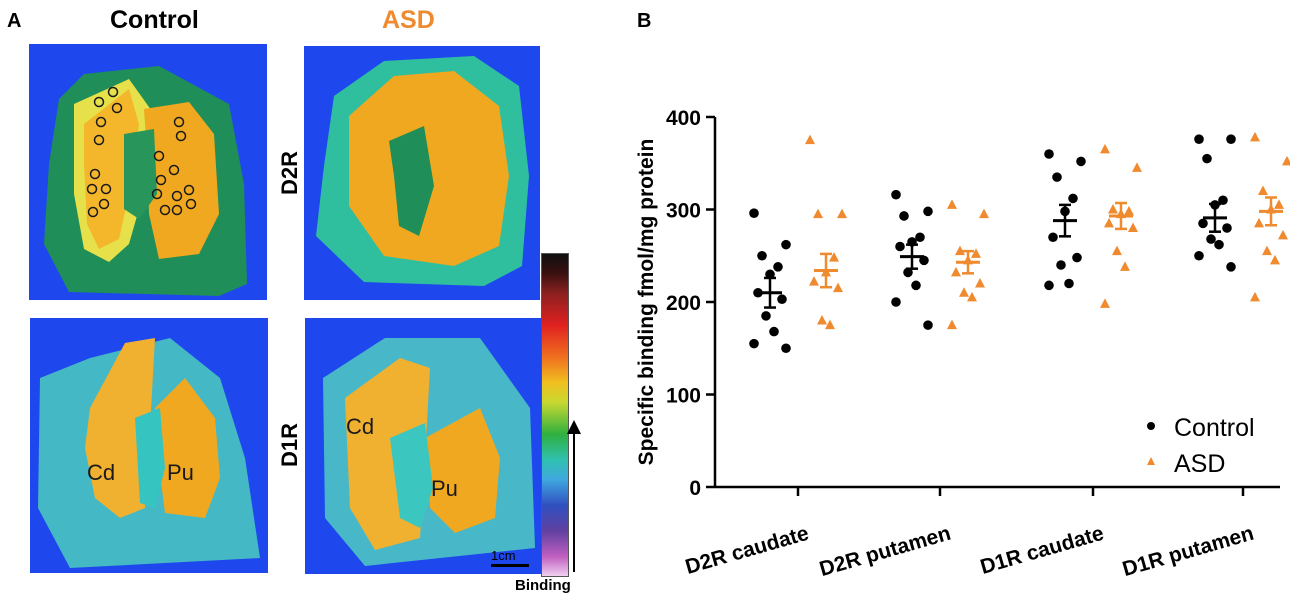 Image resolution: width=1300 pixels, height=607 pixels. I want to click on legend-asd-marker, so click(1151, 461).